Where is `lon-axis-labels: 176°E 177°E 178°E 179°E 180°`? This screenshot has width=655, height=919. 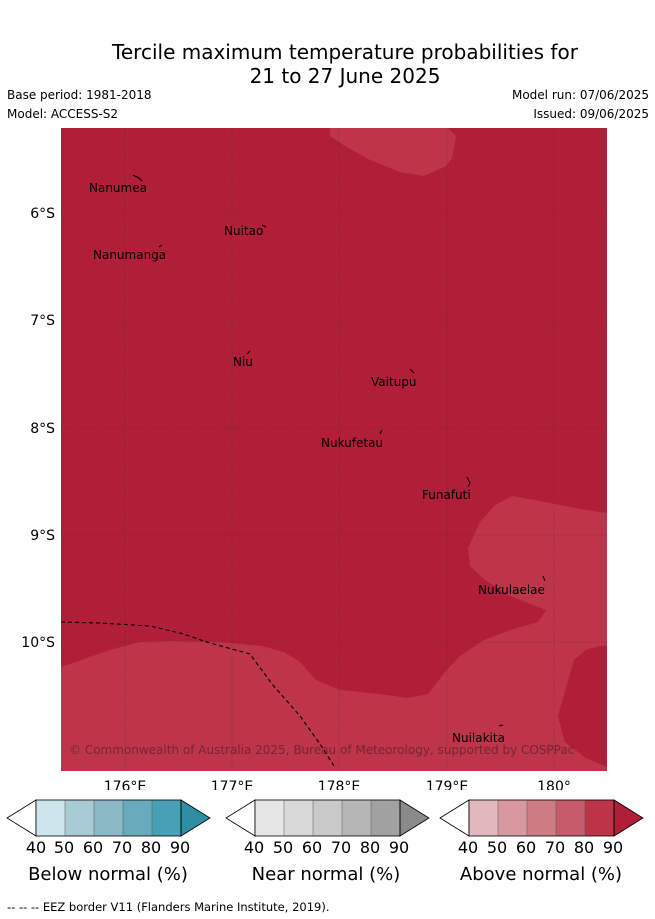 lon-axis-labels: 176°E 177°E 178°E 179°E 180° is located at coordinates (337, 784).